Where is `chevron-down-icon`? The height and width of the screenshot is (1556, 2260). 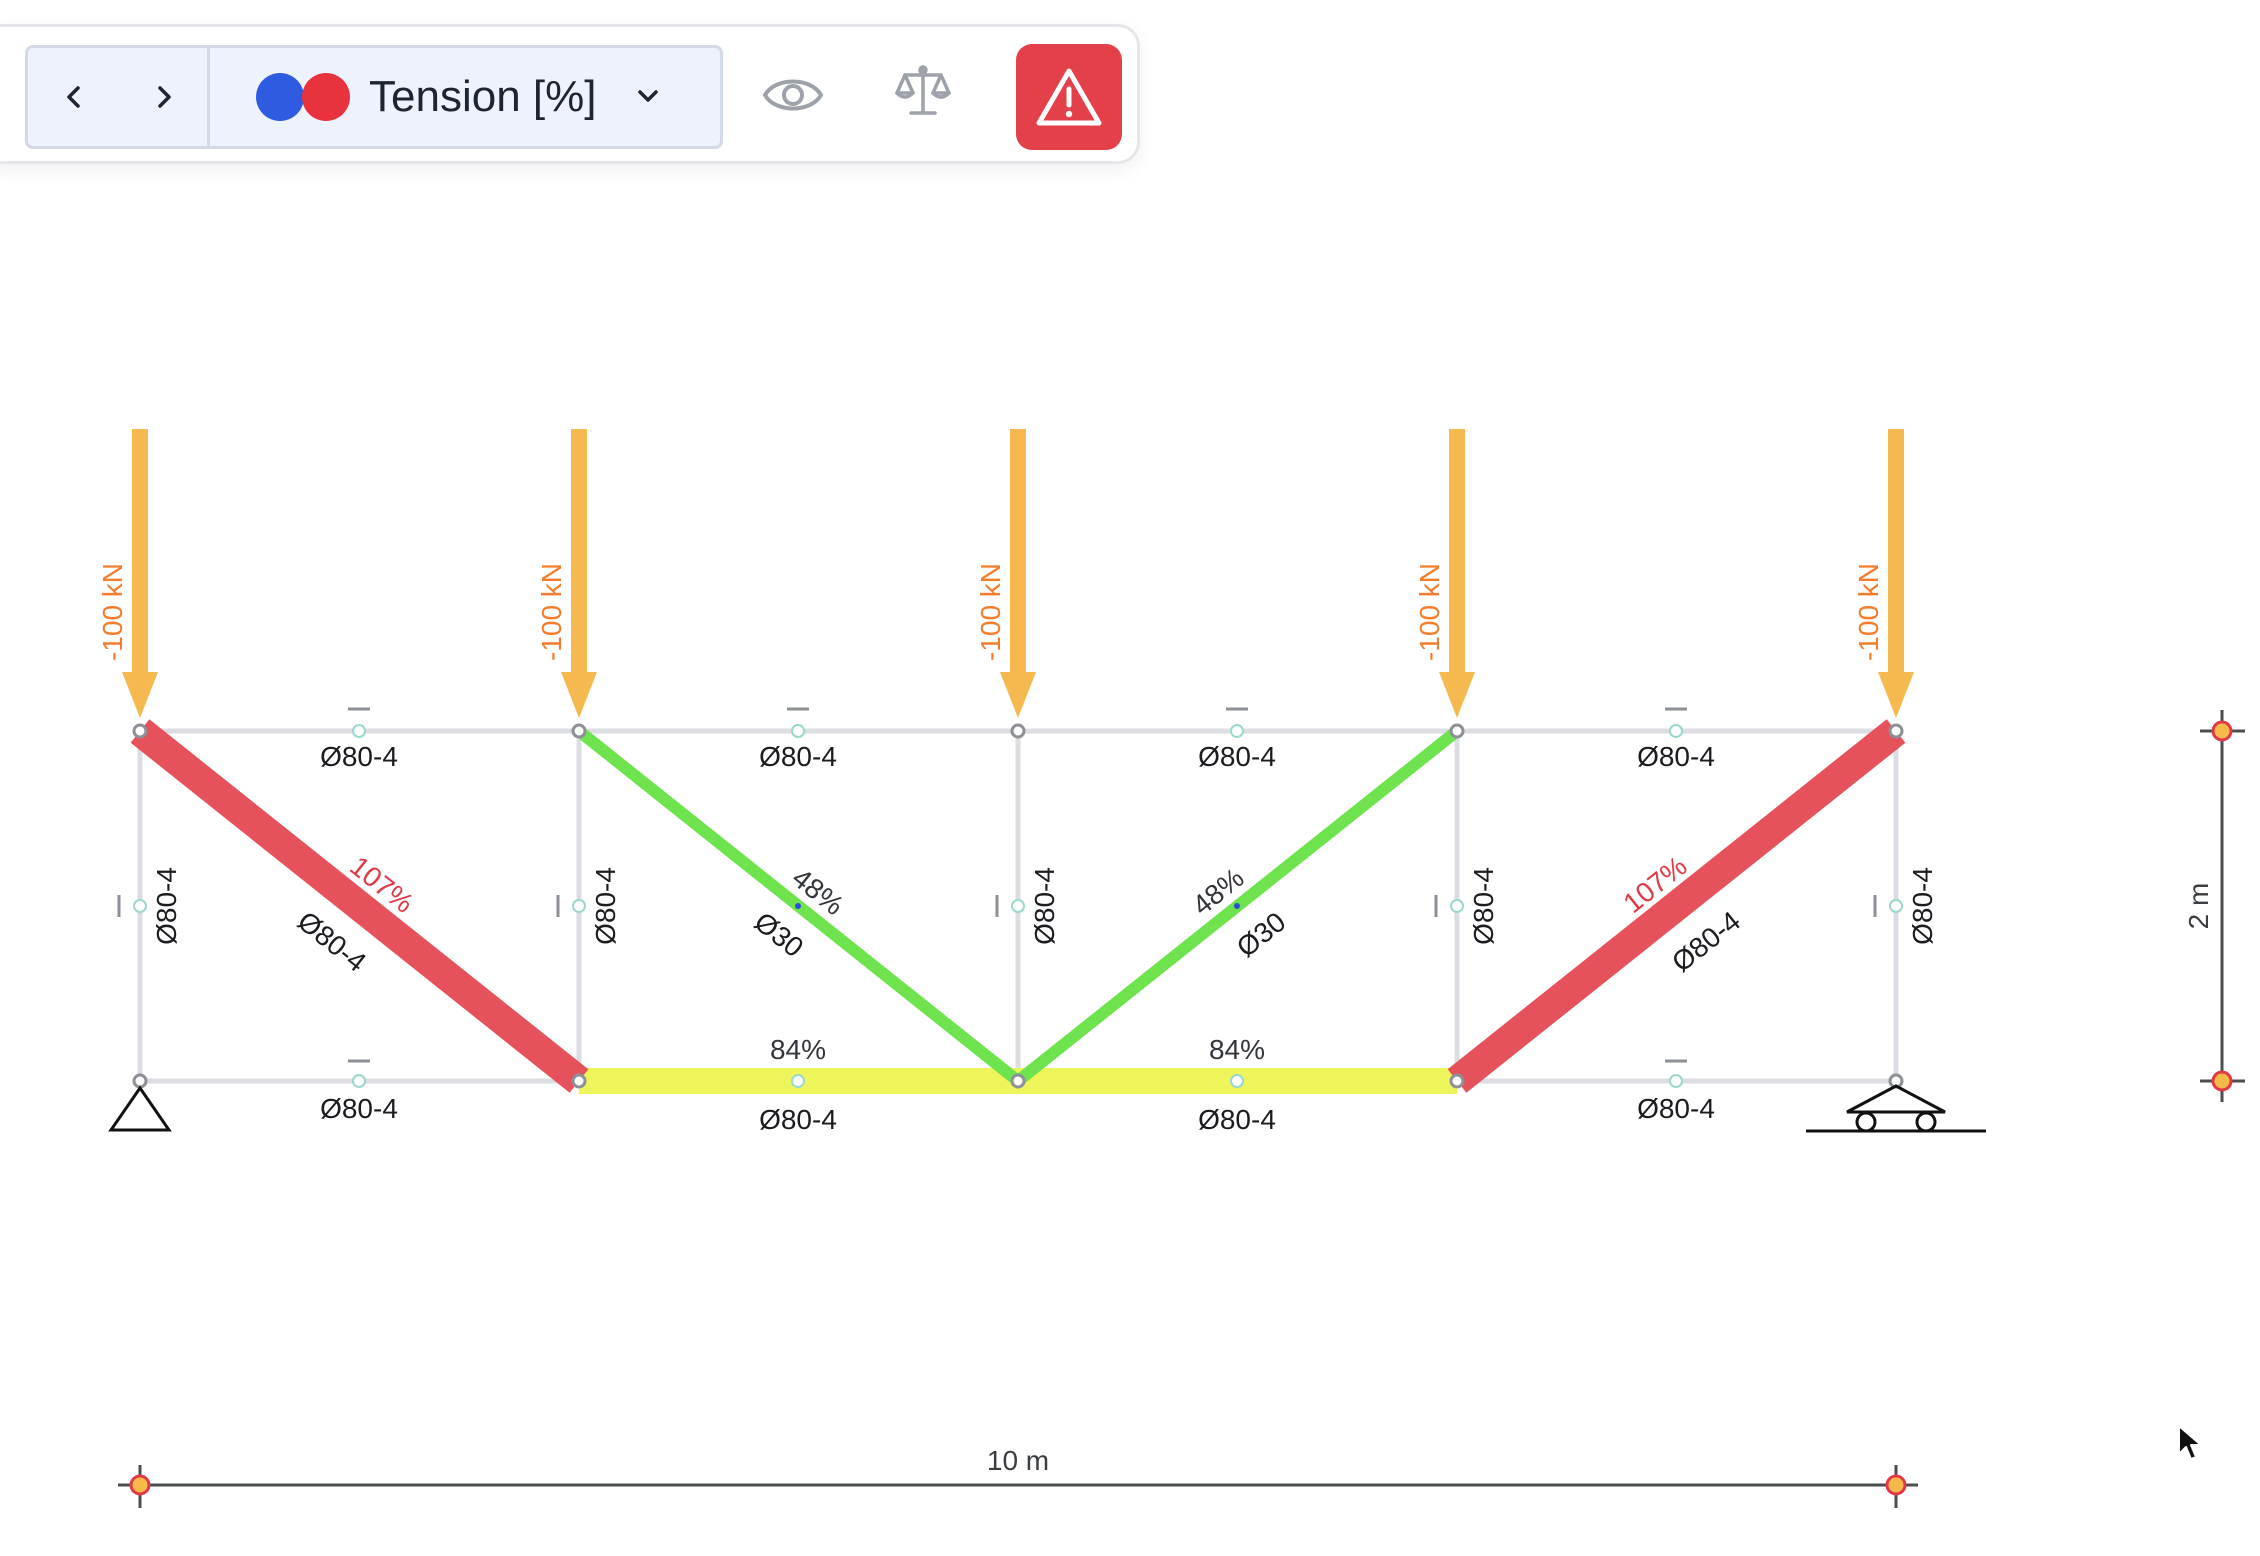 chevron-down-icon is located at coordinates (648, 96).